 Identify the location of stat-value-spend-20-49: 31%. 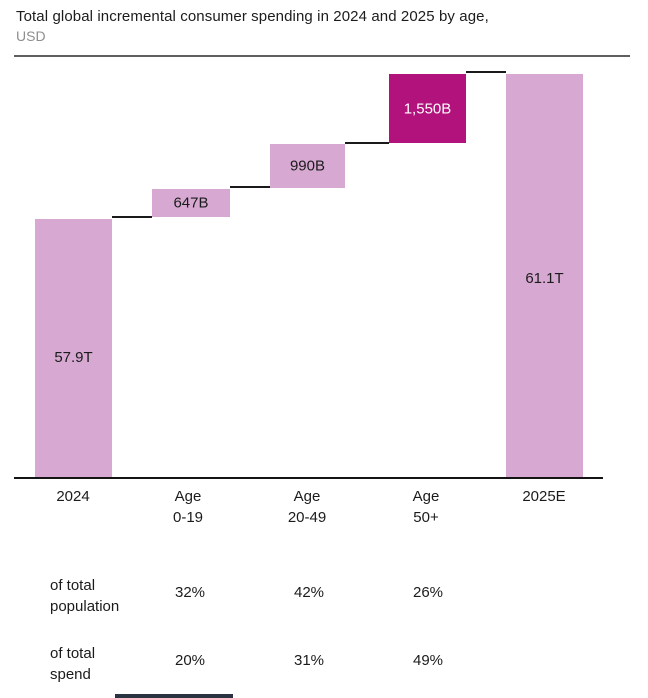
(309, 660).